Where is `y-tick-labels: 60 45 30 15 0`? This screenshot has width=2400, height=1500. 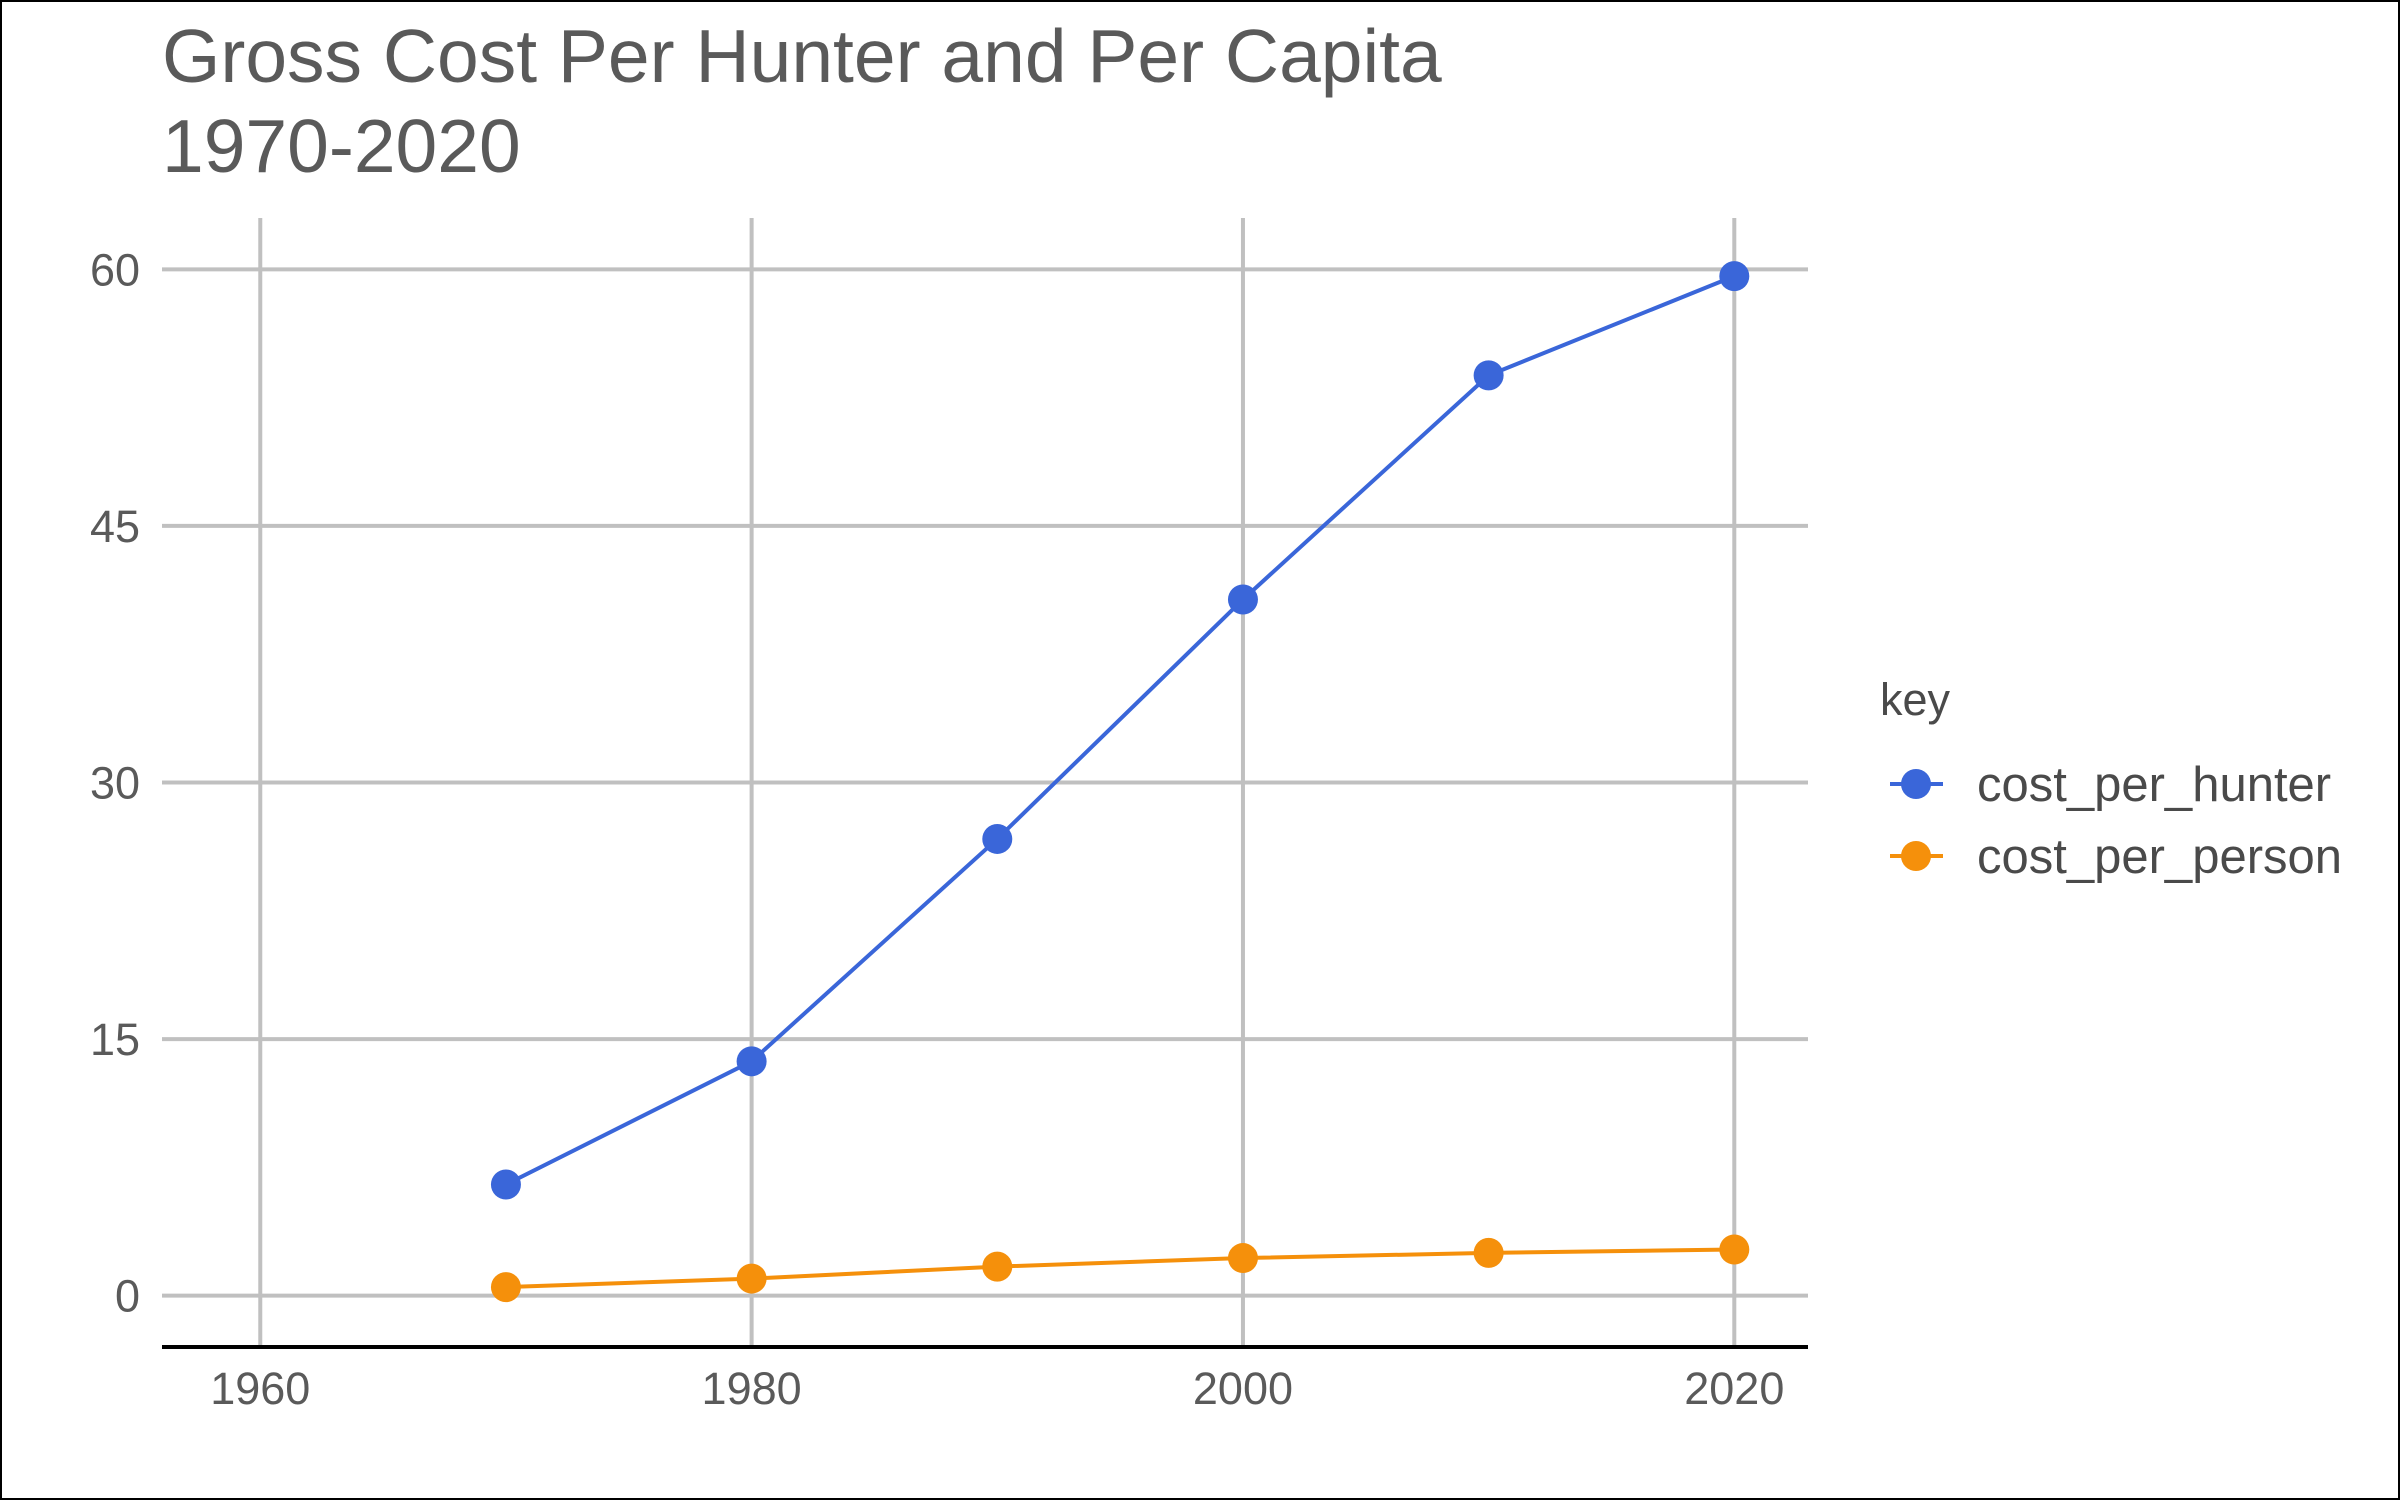
y-tick-labels: 60 45 30 15 0 is located at coordinates (115, 782).